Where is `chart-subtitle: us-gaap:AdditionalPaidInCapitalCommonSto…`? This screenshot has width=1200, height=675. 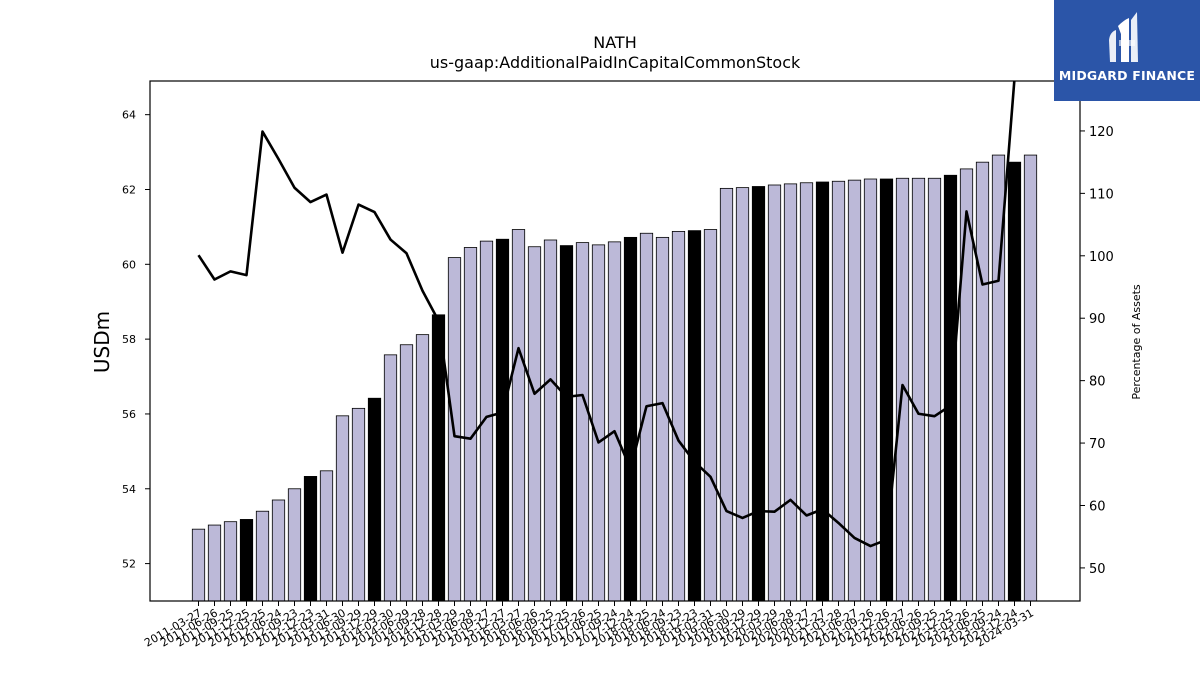
chart-subtitle: us-gaap:AdditionalPaidInCapitalCommonSto… is located at coordinates (615, 62).